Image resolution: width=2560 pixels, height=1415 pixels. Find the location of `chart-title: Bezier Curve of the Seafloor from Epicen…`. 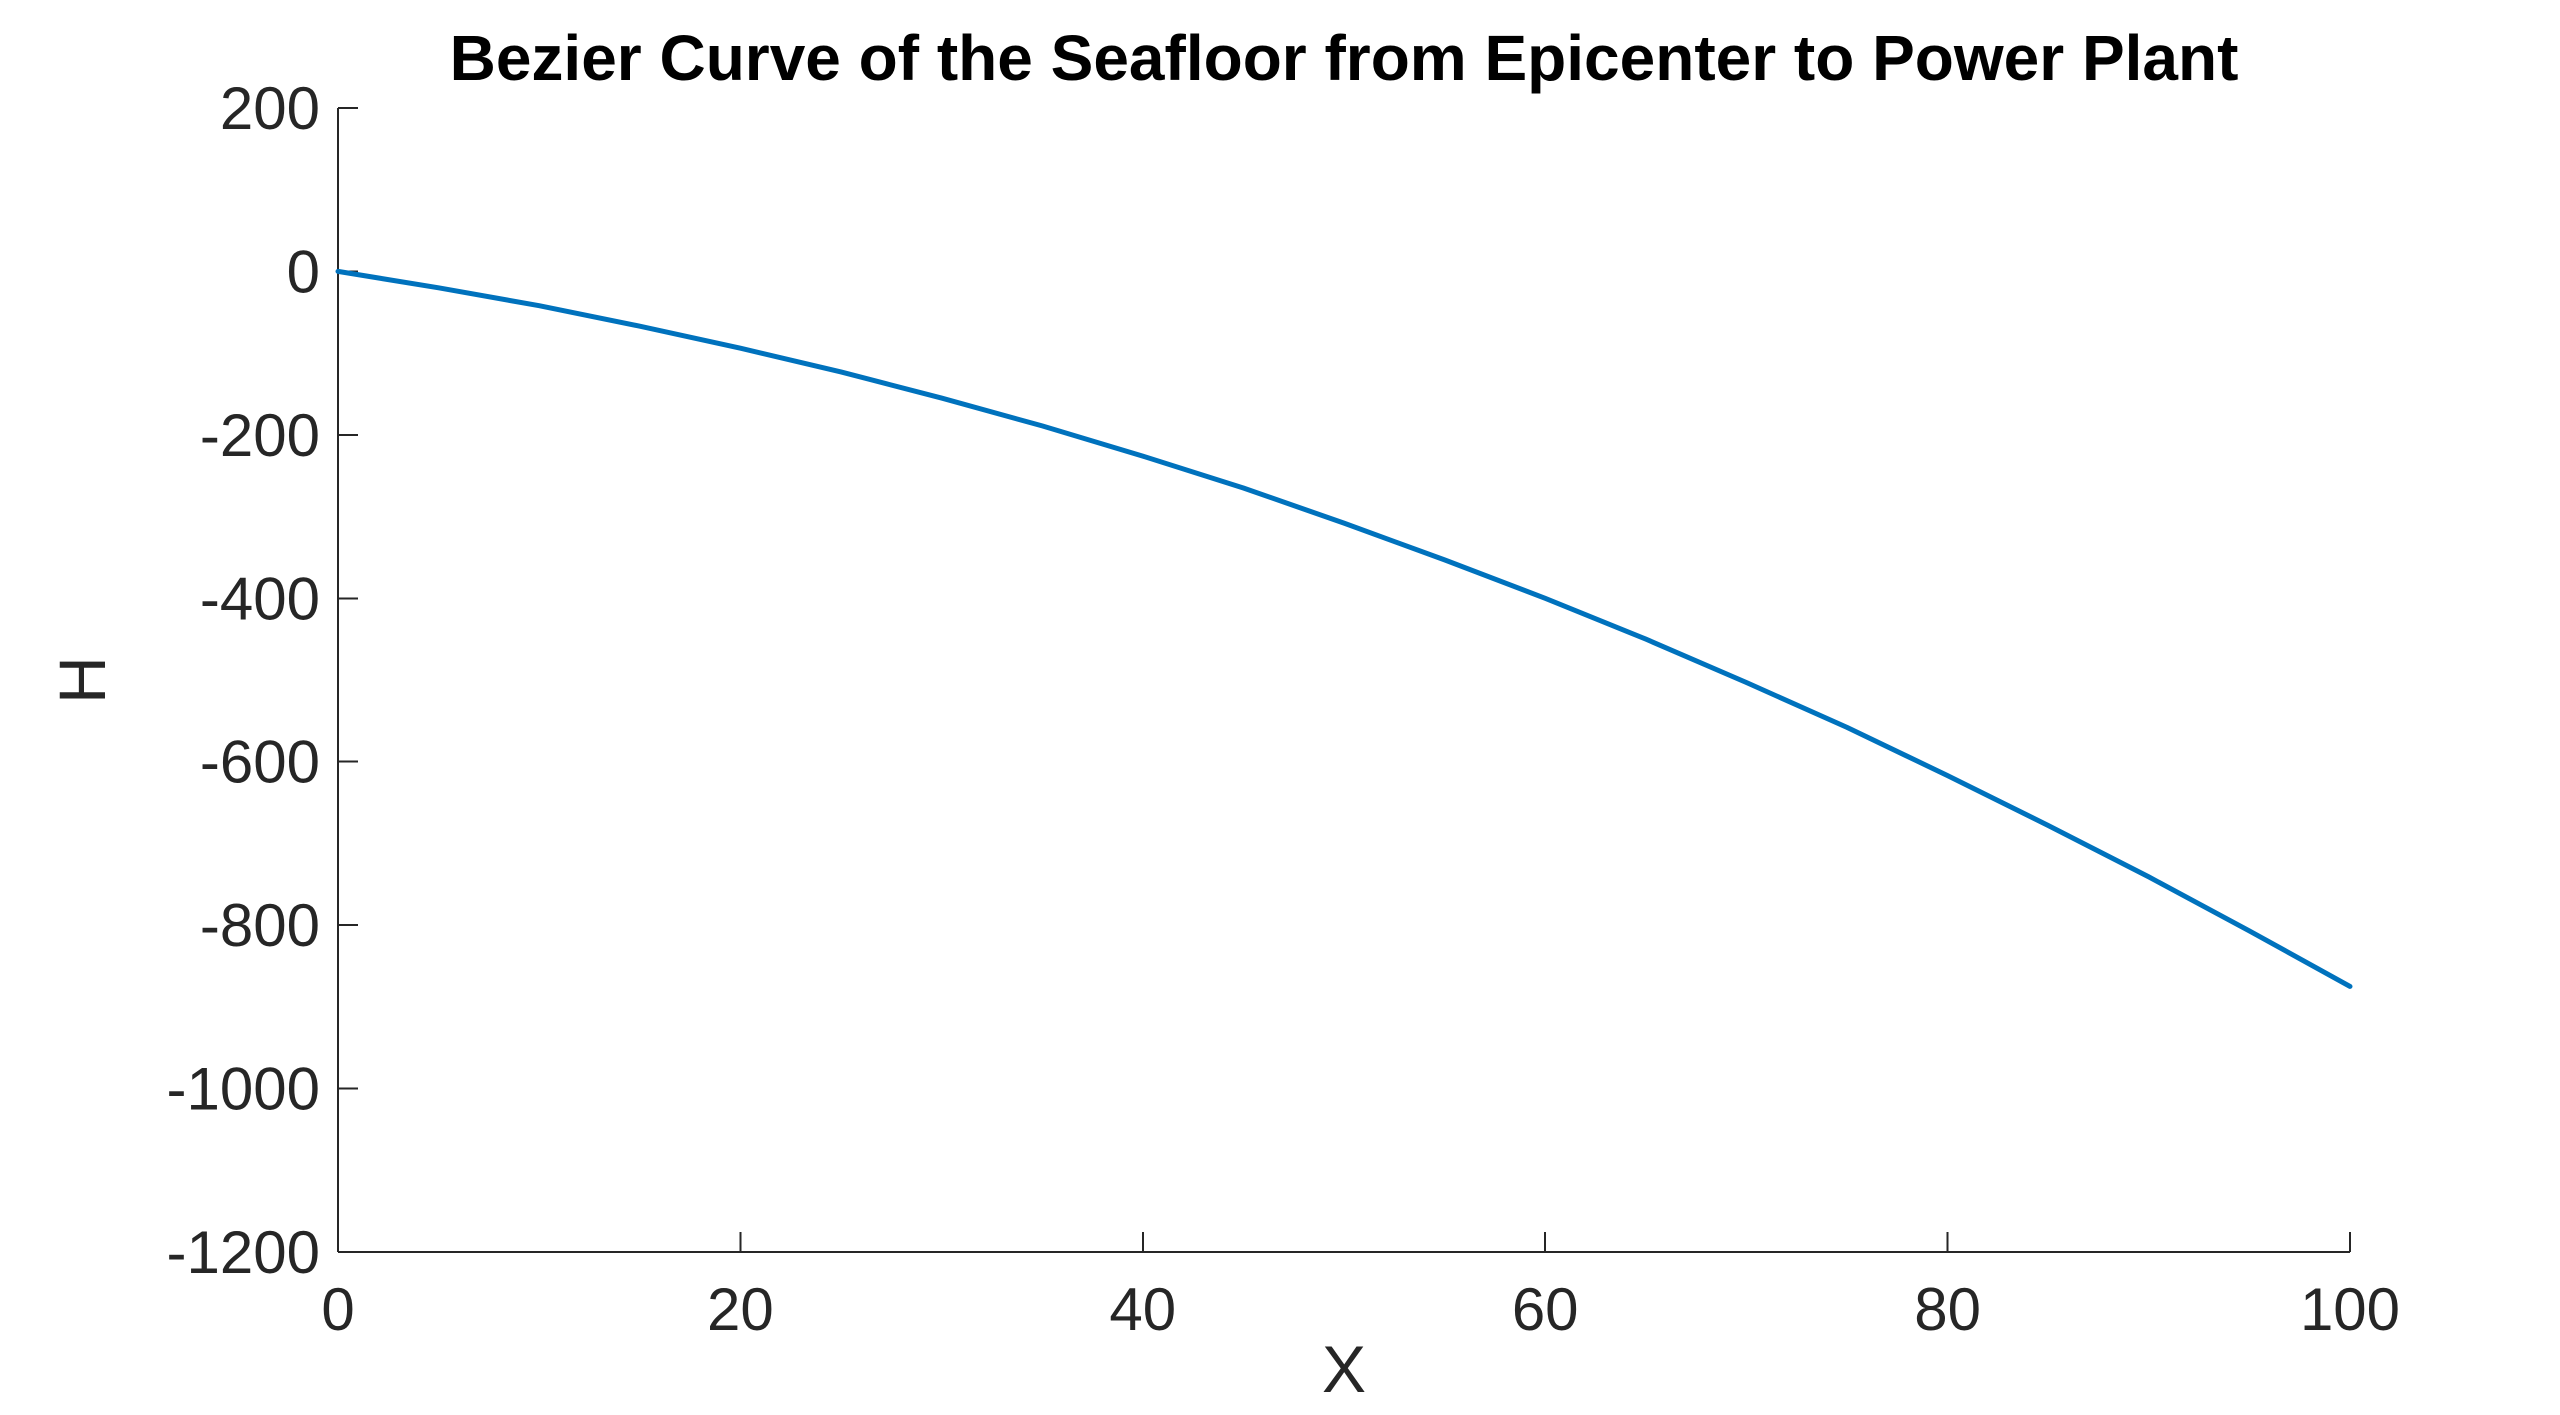

chart-title: Bezier Curve of the Seafloor from Epicen… is located at coordinates (1344, 58).